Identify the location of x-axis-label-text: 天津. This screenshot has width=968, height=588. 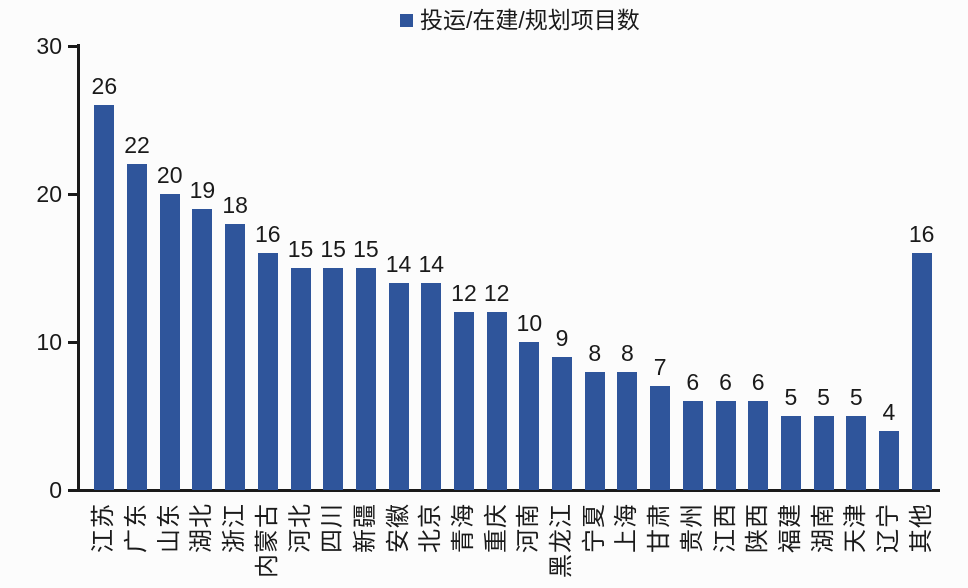
(856, 528).